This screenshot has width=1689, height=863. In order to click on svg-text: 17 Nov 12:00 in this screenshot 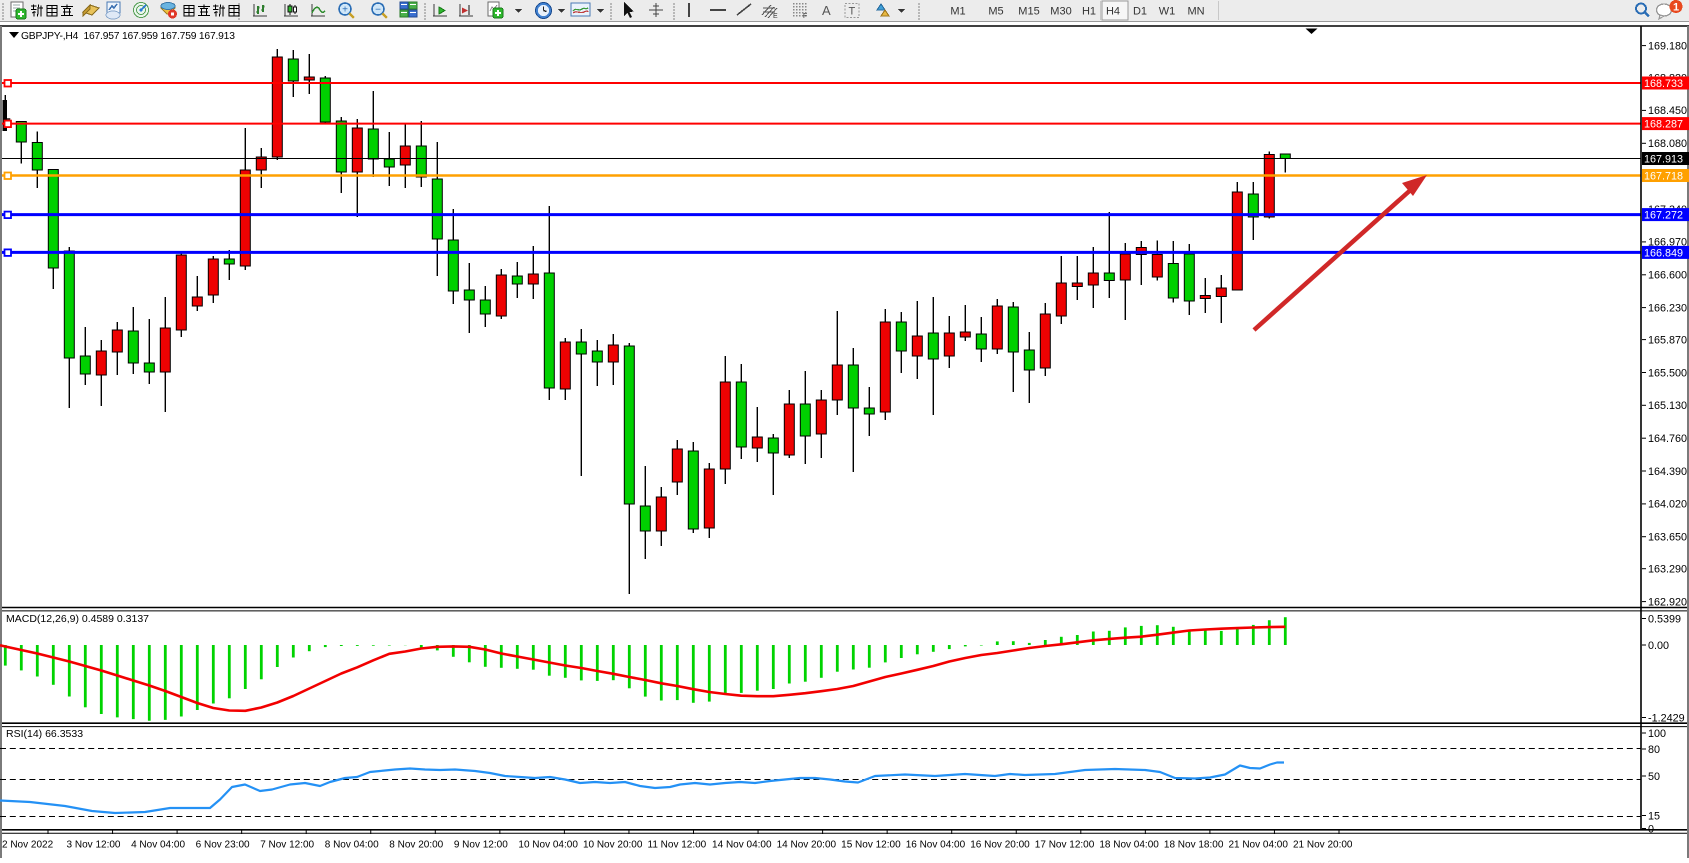, I will do `click(1065, 845)`.